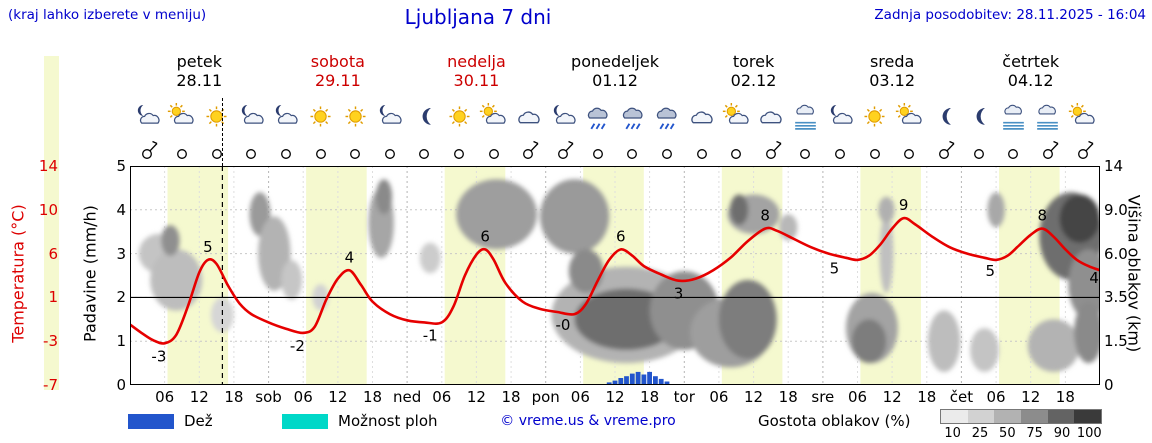 The width and height of the screenshot is (1152, 443). Describe the element at coordinates (48, 209) in the screenshot. I see `temp-tick: 10` at that location.